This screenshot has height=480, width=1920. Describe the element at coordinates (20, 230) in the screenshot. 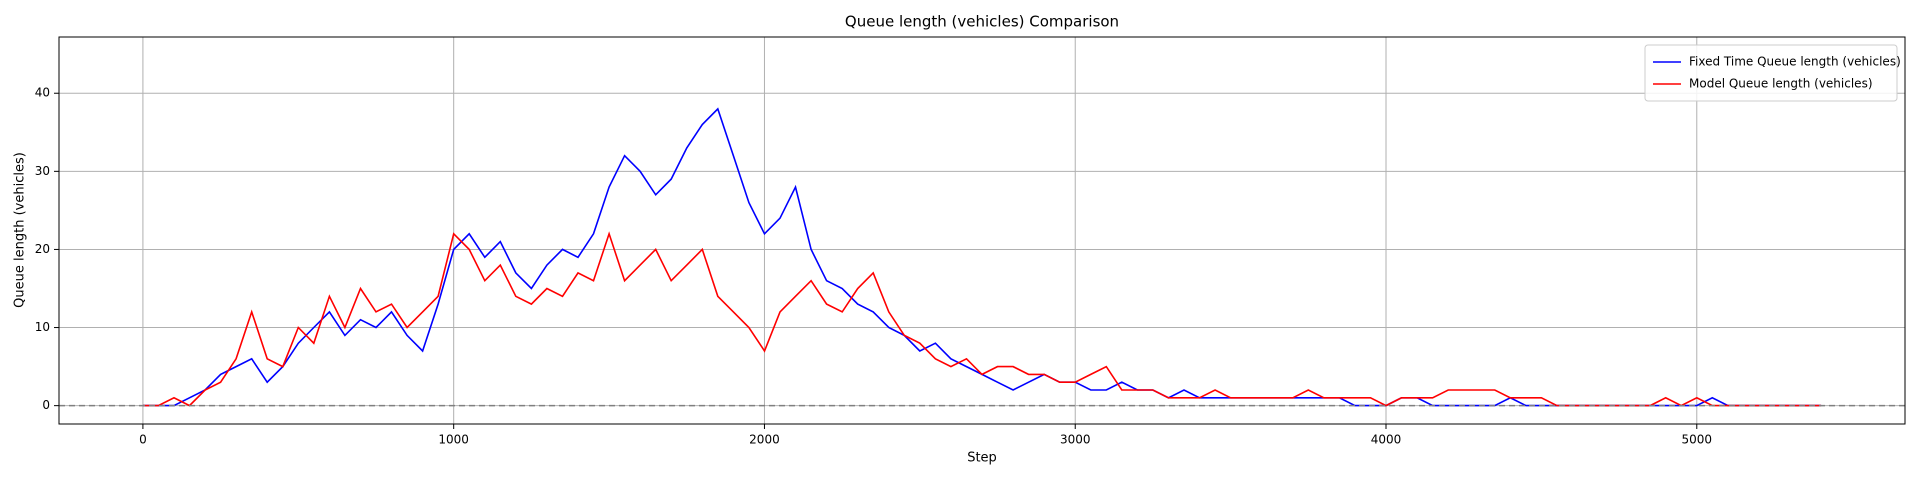

I see `y-axis-label: Queue length (vehicles)` at that location.